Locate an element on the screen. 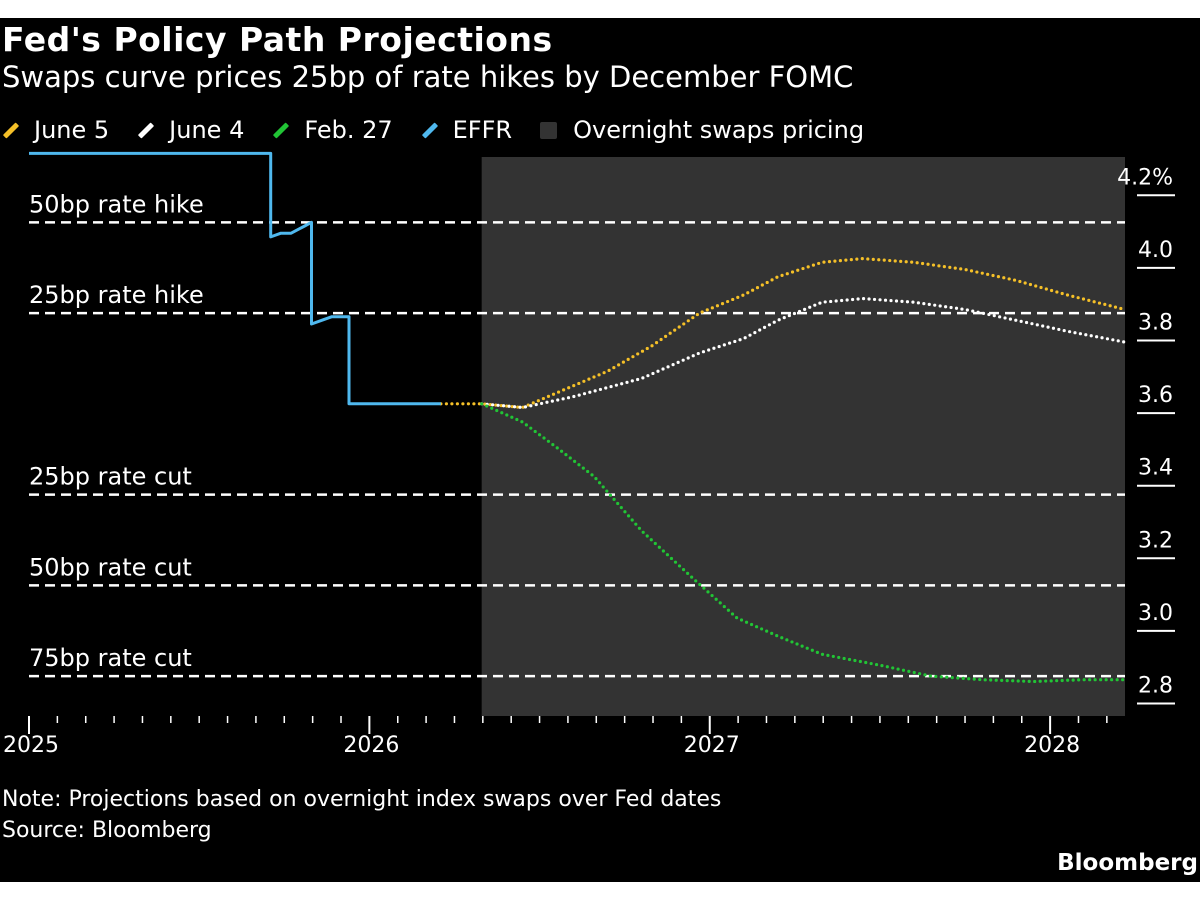 This screenshot has width=1200, height=900. x-tick-label: 2026 is located at coordinates (371, 745).